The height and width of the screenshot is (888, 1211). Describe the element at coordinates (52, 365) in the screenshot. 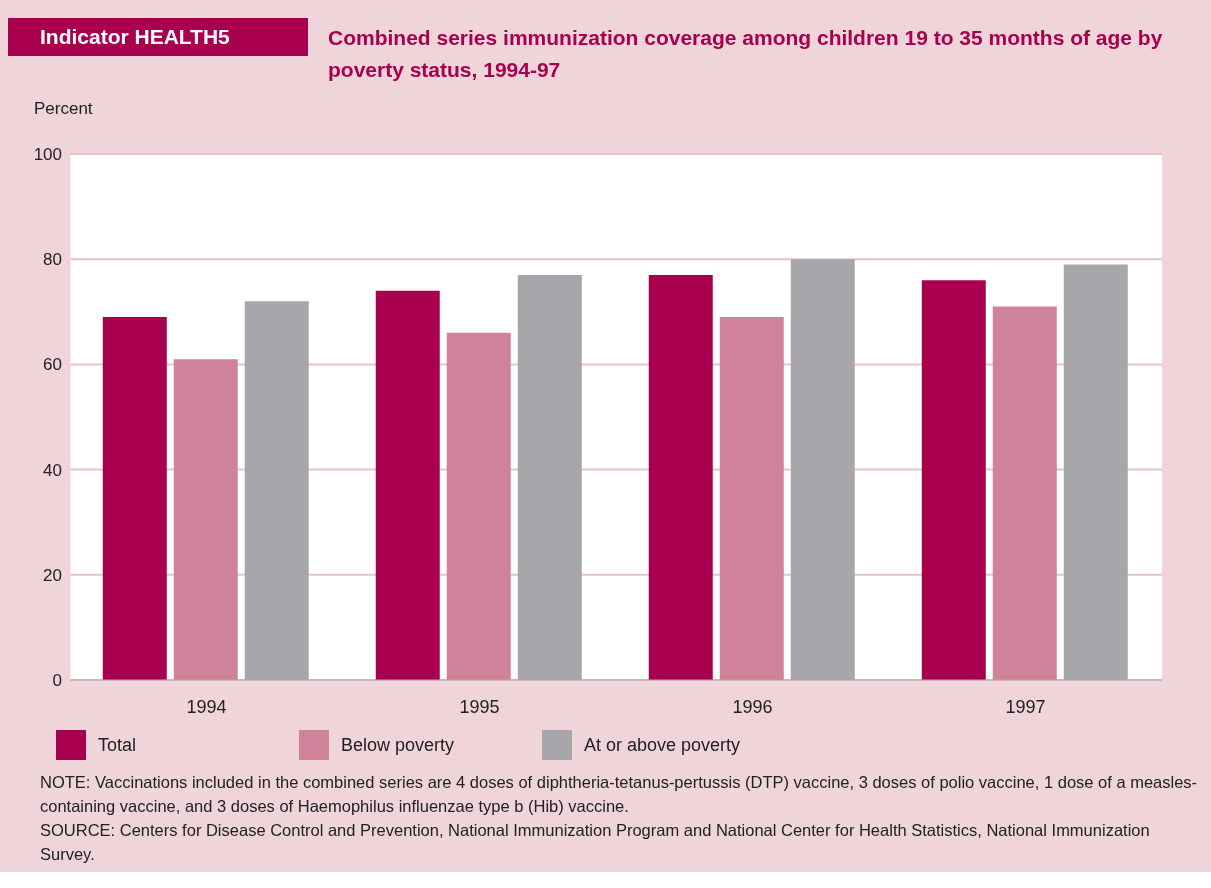

I see `y-tick-label: 60` at that location.